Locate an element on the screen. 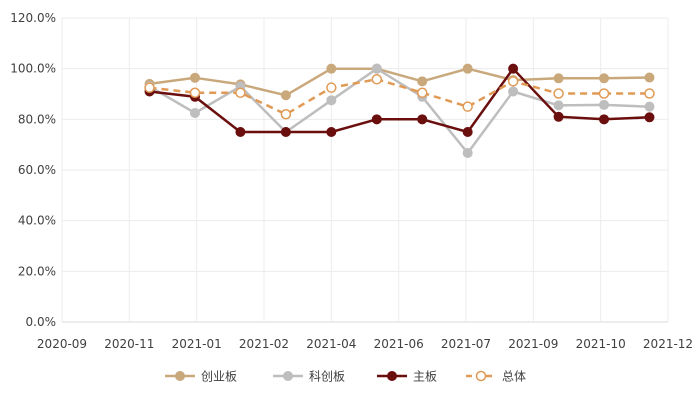  legend-item: 主板 is located at coordinates (407, 377).